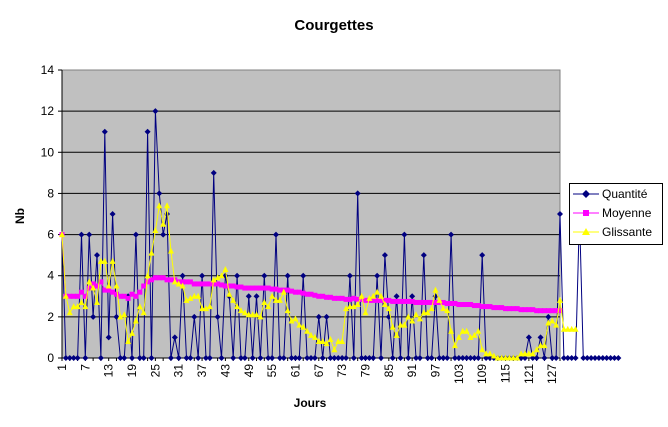 The height and width of the screenshot is (427, 668). I want to click on legend: Quantité Moyenne Glissante, so click(616, 214).